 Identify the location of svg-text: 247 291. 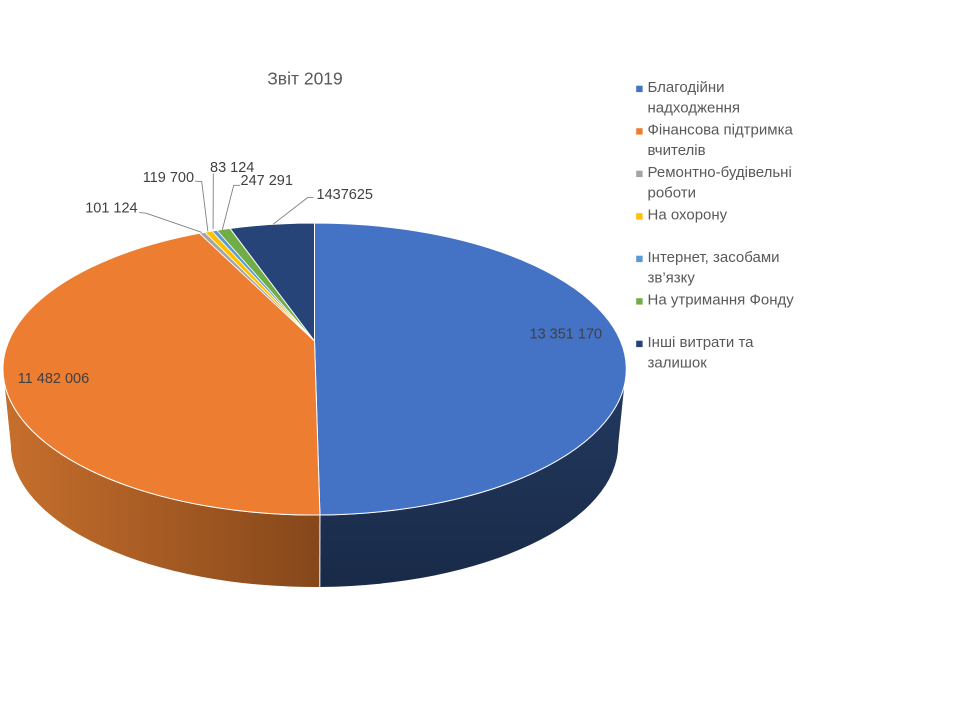
(267, 181).